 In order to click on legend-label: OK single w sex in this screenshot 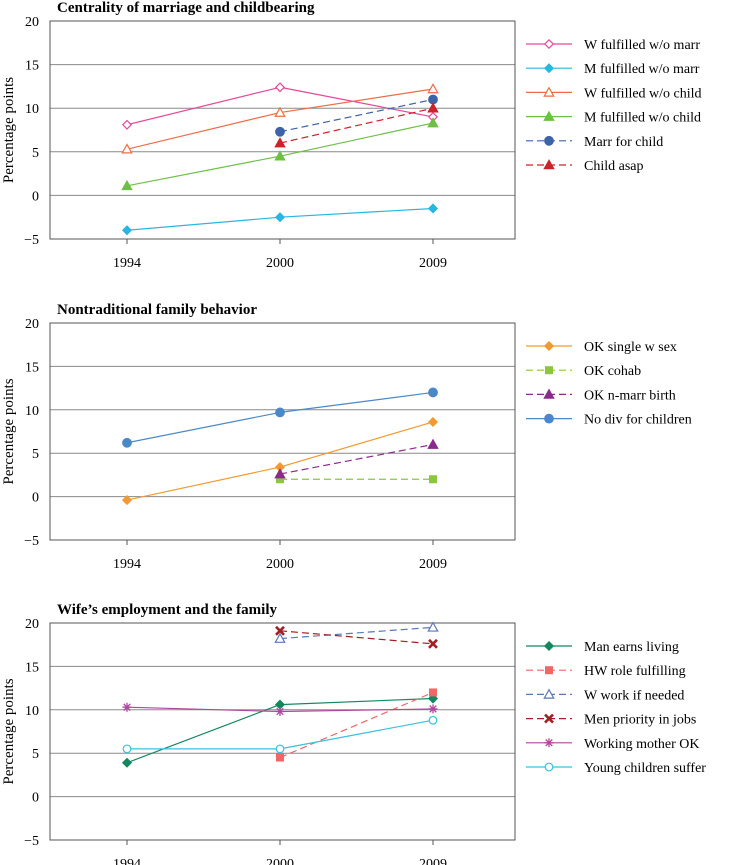, I will do `click(630, 347)`.